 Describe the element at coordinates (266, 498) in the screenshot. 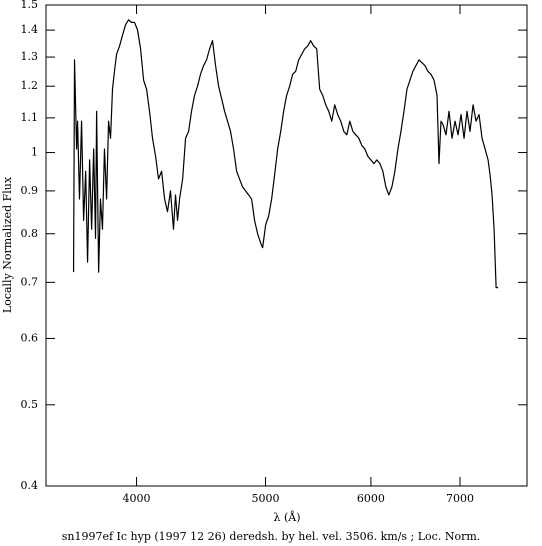

I see `x-tick-label: 5000` at that location.